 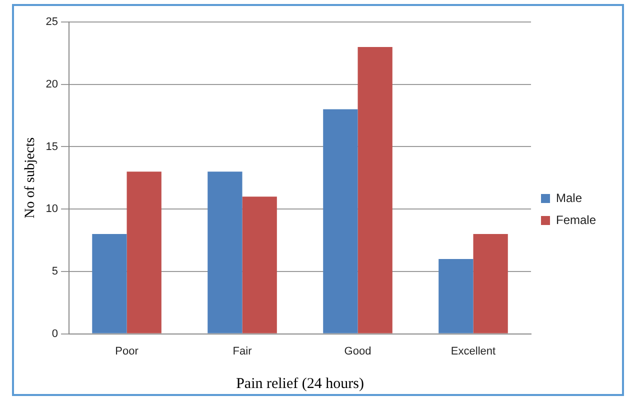 What do you see at coordinates (52, 22) in the screenshot?
I see `y-tick-label: 25` at bounding box center [52, 22].